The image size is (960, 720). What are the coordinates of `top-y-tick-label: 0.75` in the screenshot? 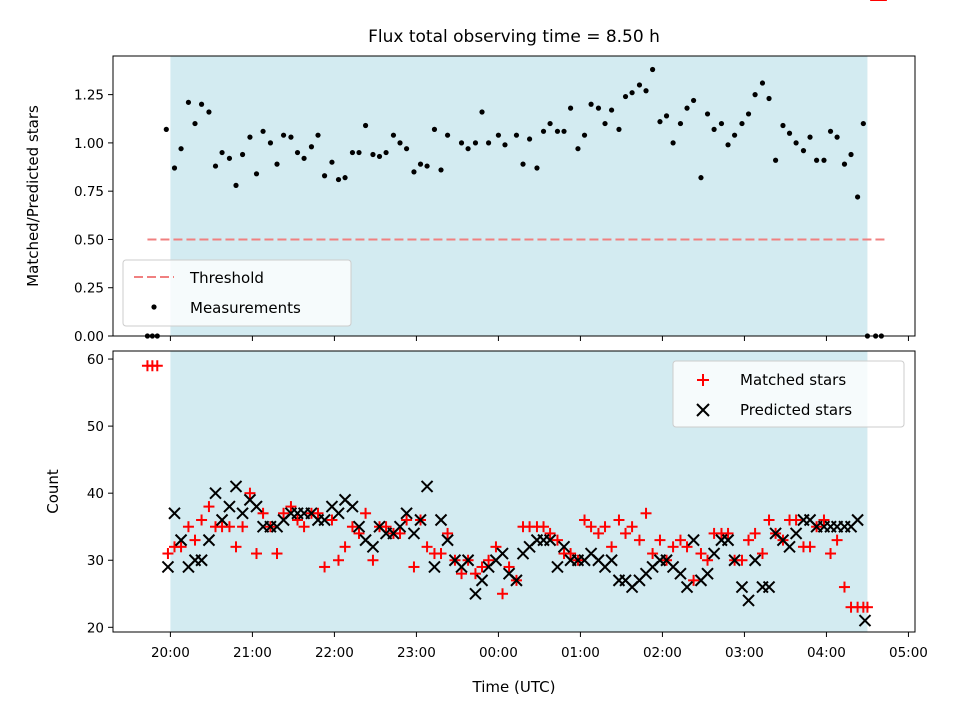 It's located at (89, 192).